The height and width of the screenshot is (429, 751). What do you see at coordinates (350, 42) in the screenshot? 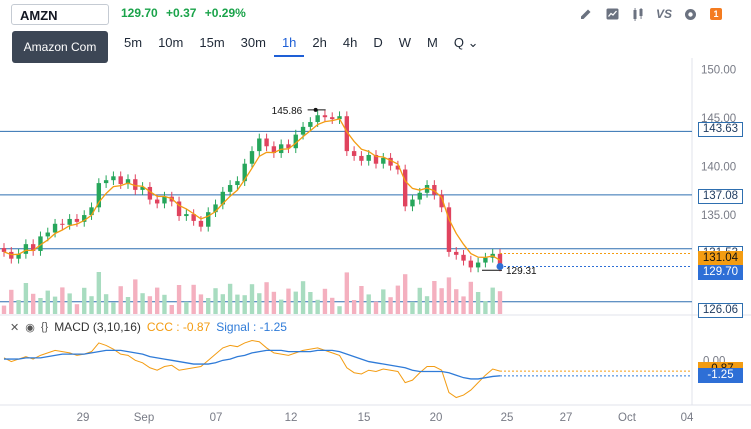
I see `interval-4h: 4h` at bounding box center [350, 42].